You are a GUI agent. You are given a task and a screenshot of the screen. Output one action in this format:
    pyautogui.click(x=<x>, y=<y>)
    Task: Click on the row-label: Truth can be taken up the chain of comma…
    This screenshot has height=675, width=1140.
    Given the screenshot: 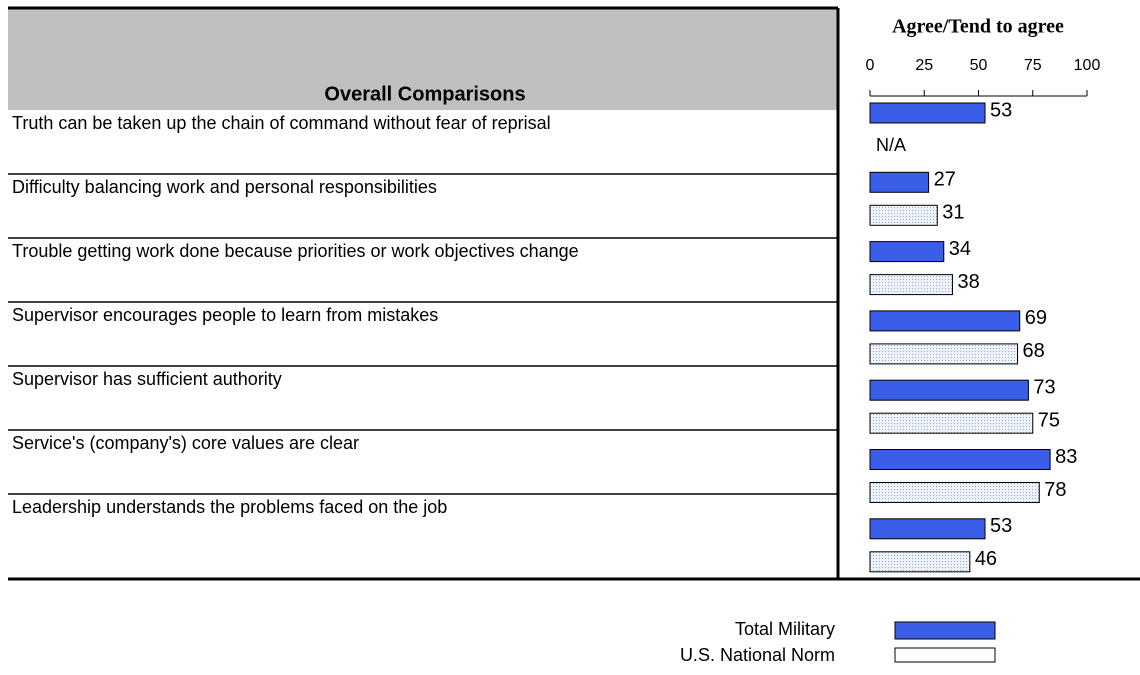 What is the action you would take?
    pyautogui.click(x=281, y=123)
    